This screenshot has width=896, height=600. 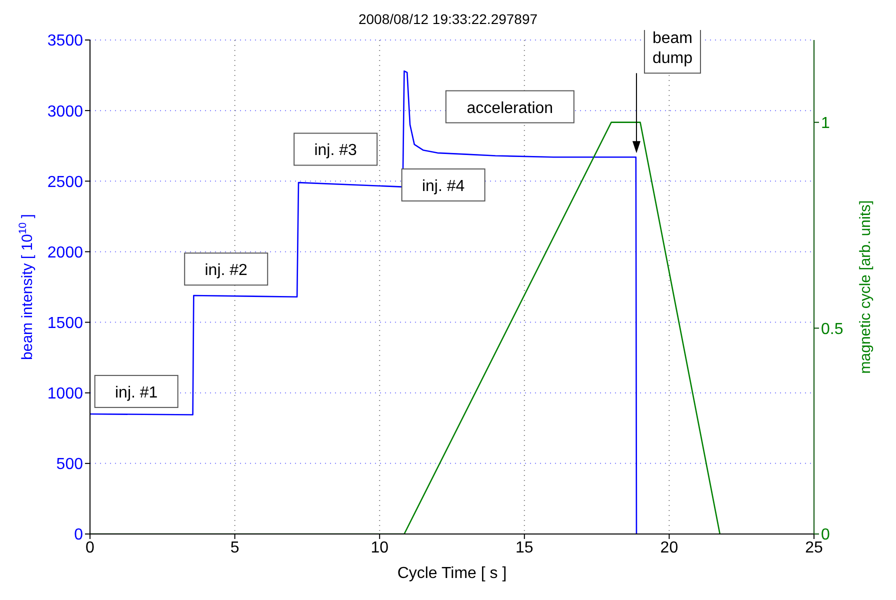 I want to click on annotation: inj. #1, so click(x=136, y=393).